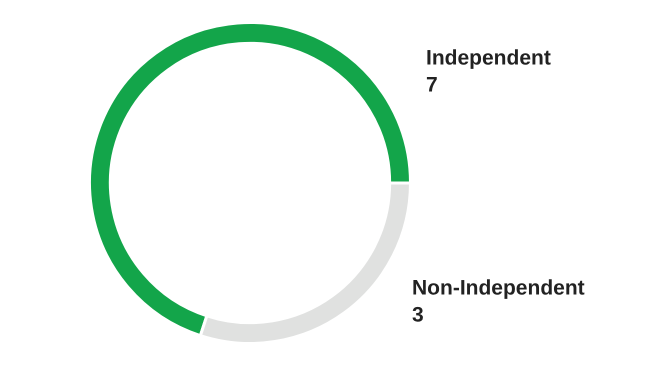  Describe the element at coordinates (488, 58) in the screenshot. I see `slice-label: Independent` at that location.